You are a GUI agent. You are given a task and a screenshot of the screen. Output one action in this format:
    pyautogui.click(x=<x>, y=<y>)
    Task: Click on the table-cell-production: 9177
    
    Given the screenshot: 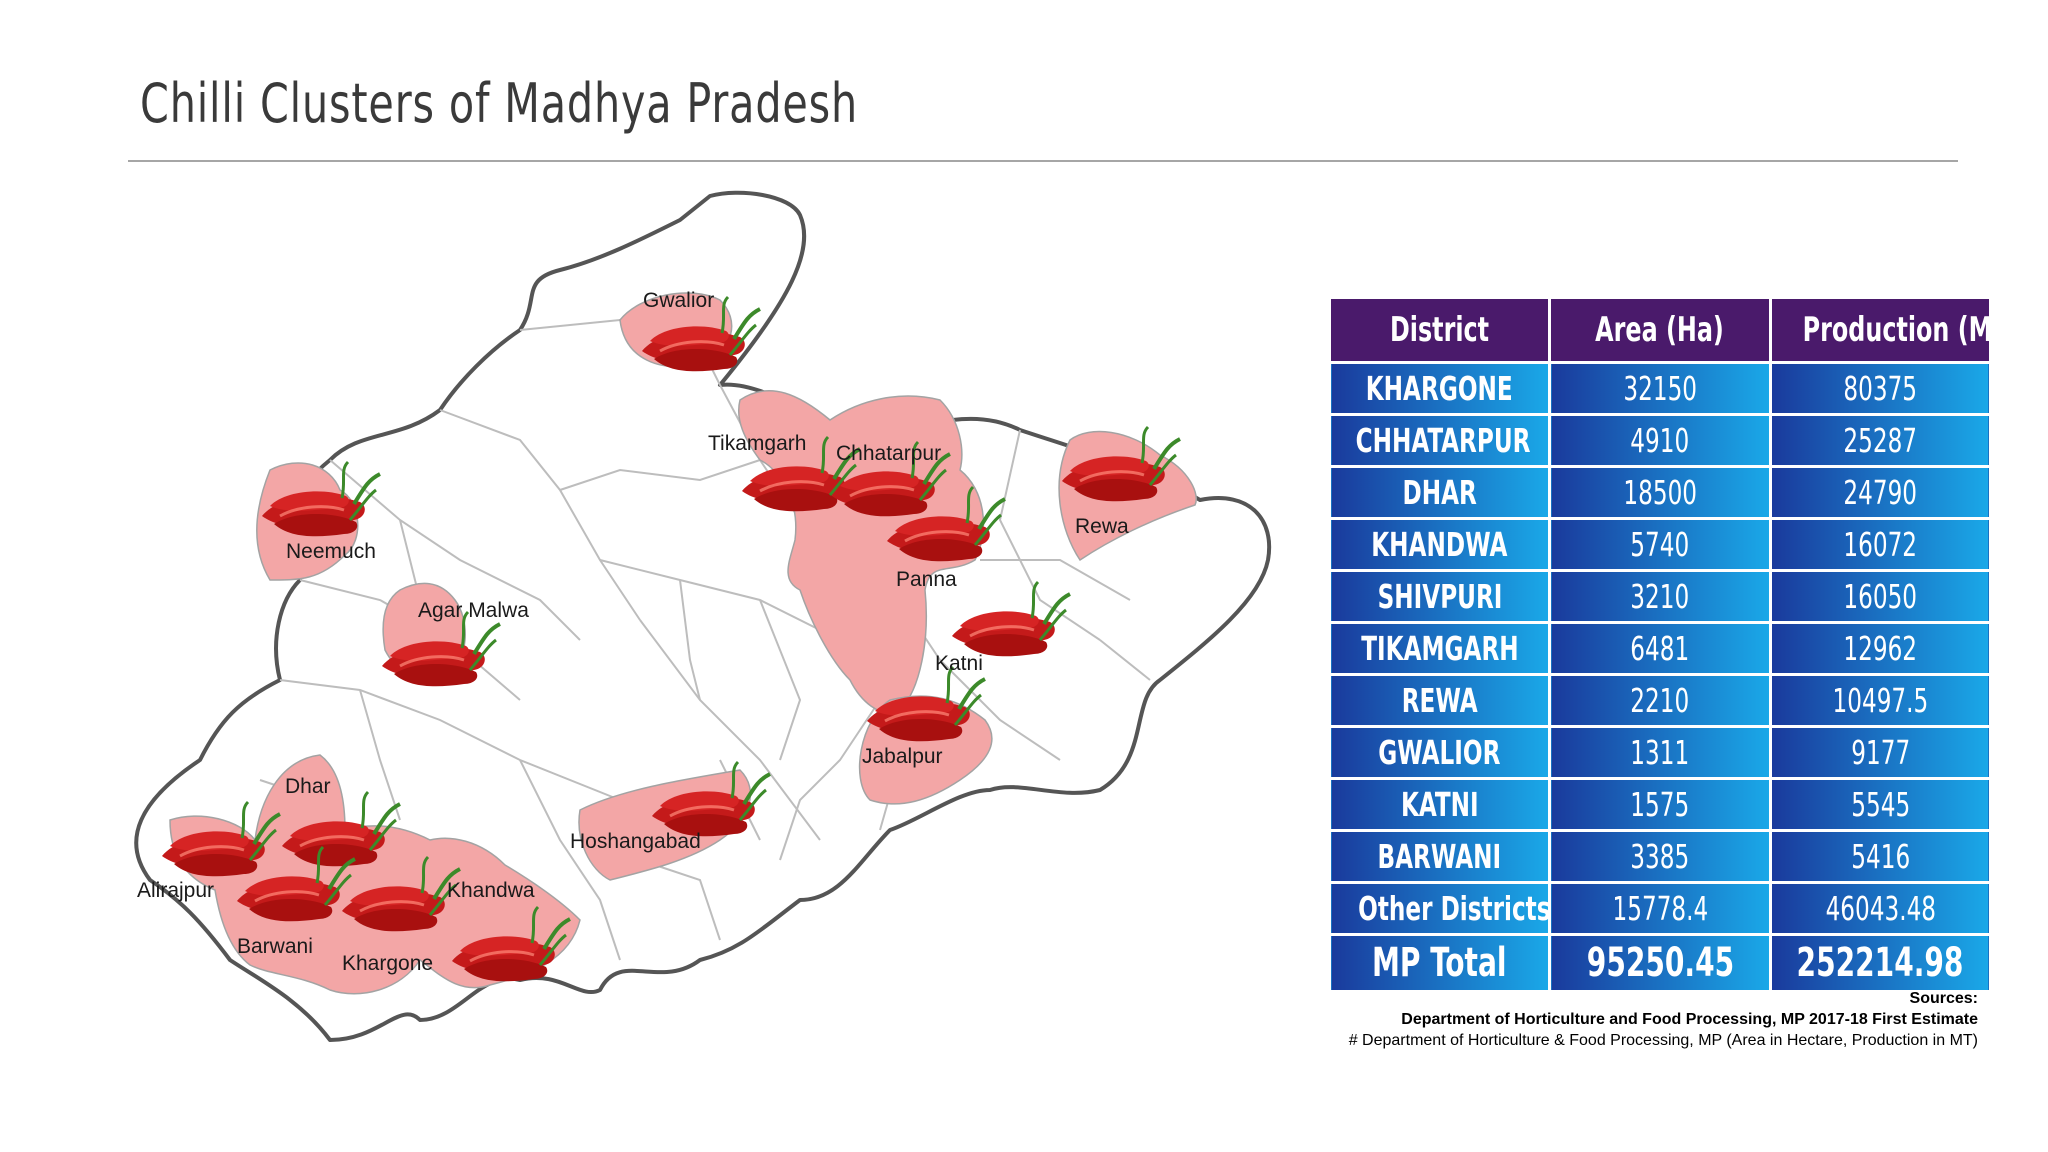 What is the action you would take?
    pyautogui.click(x=1880, y=752)
    